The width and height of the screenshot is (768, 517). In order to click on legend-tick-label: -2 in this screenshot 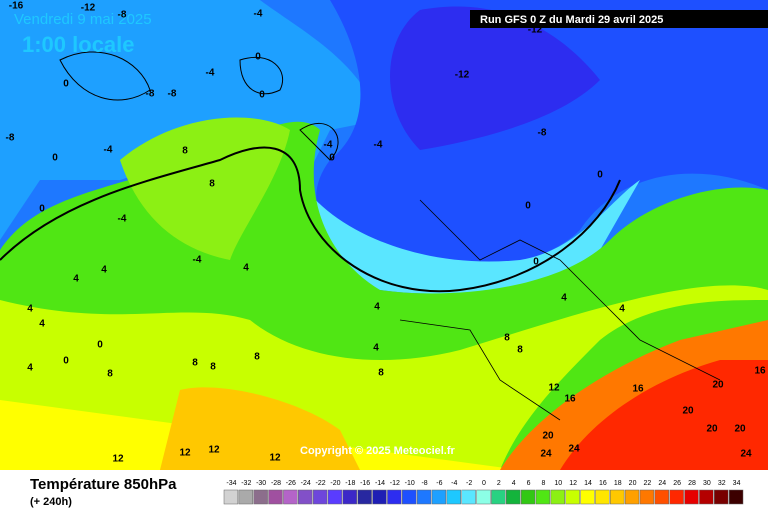, I will do `click(469, 483)`.